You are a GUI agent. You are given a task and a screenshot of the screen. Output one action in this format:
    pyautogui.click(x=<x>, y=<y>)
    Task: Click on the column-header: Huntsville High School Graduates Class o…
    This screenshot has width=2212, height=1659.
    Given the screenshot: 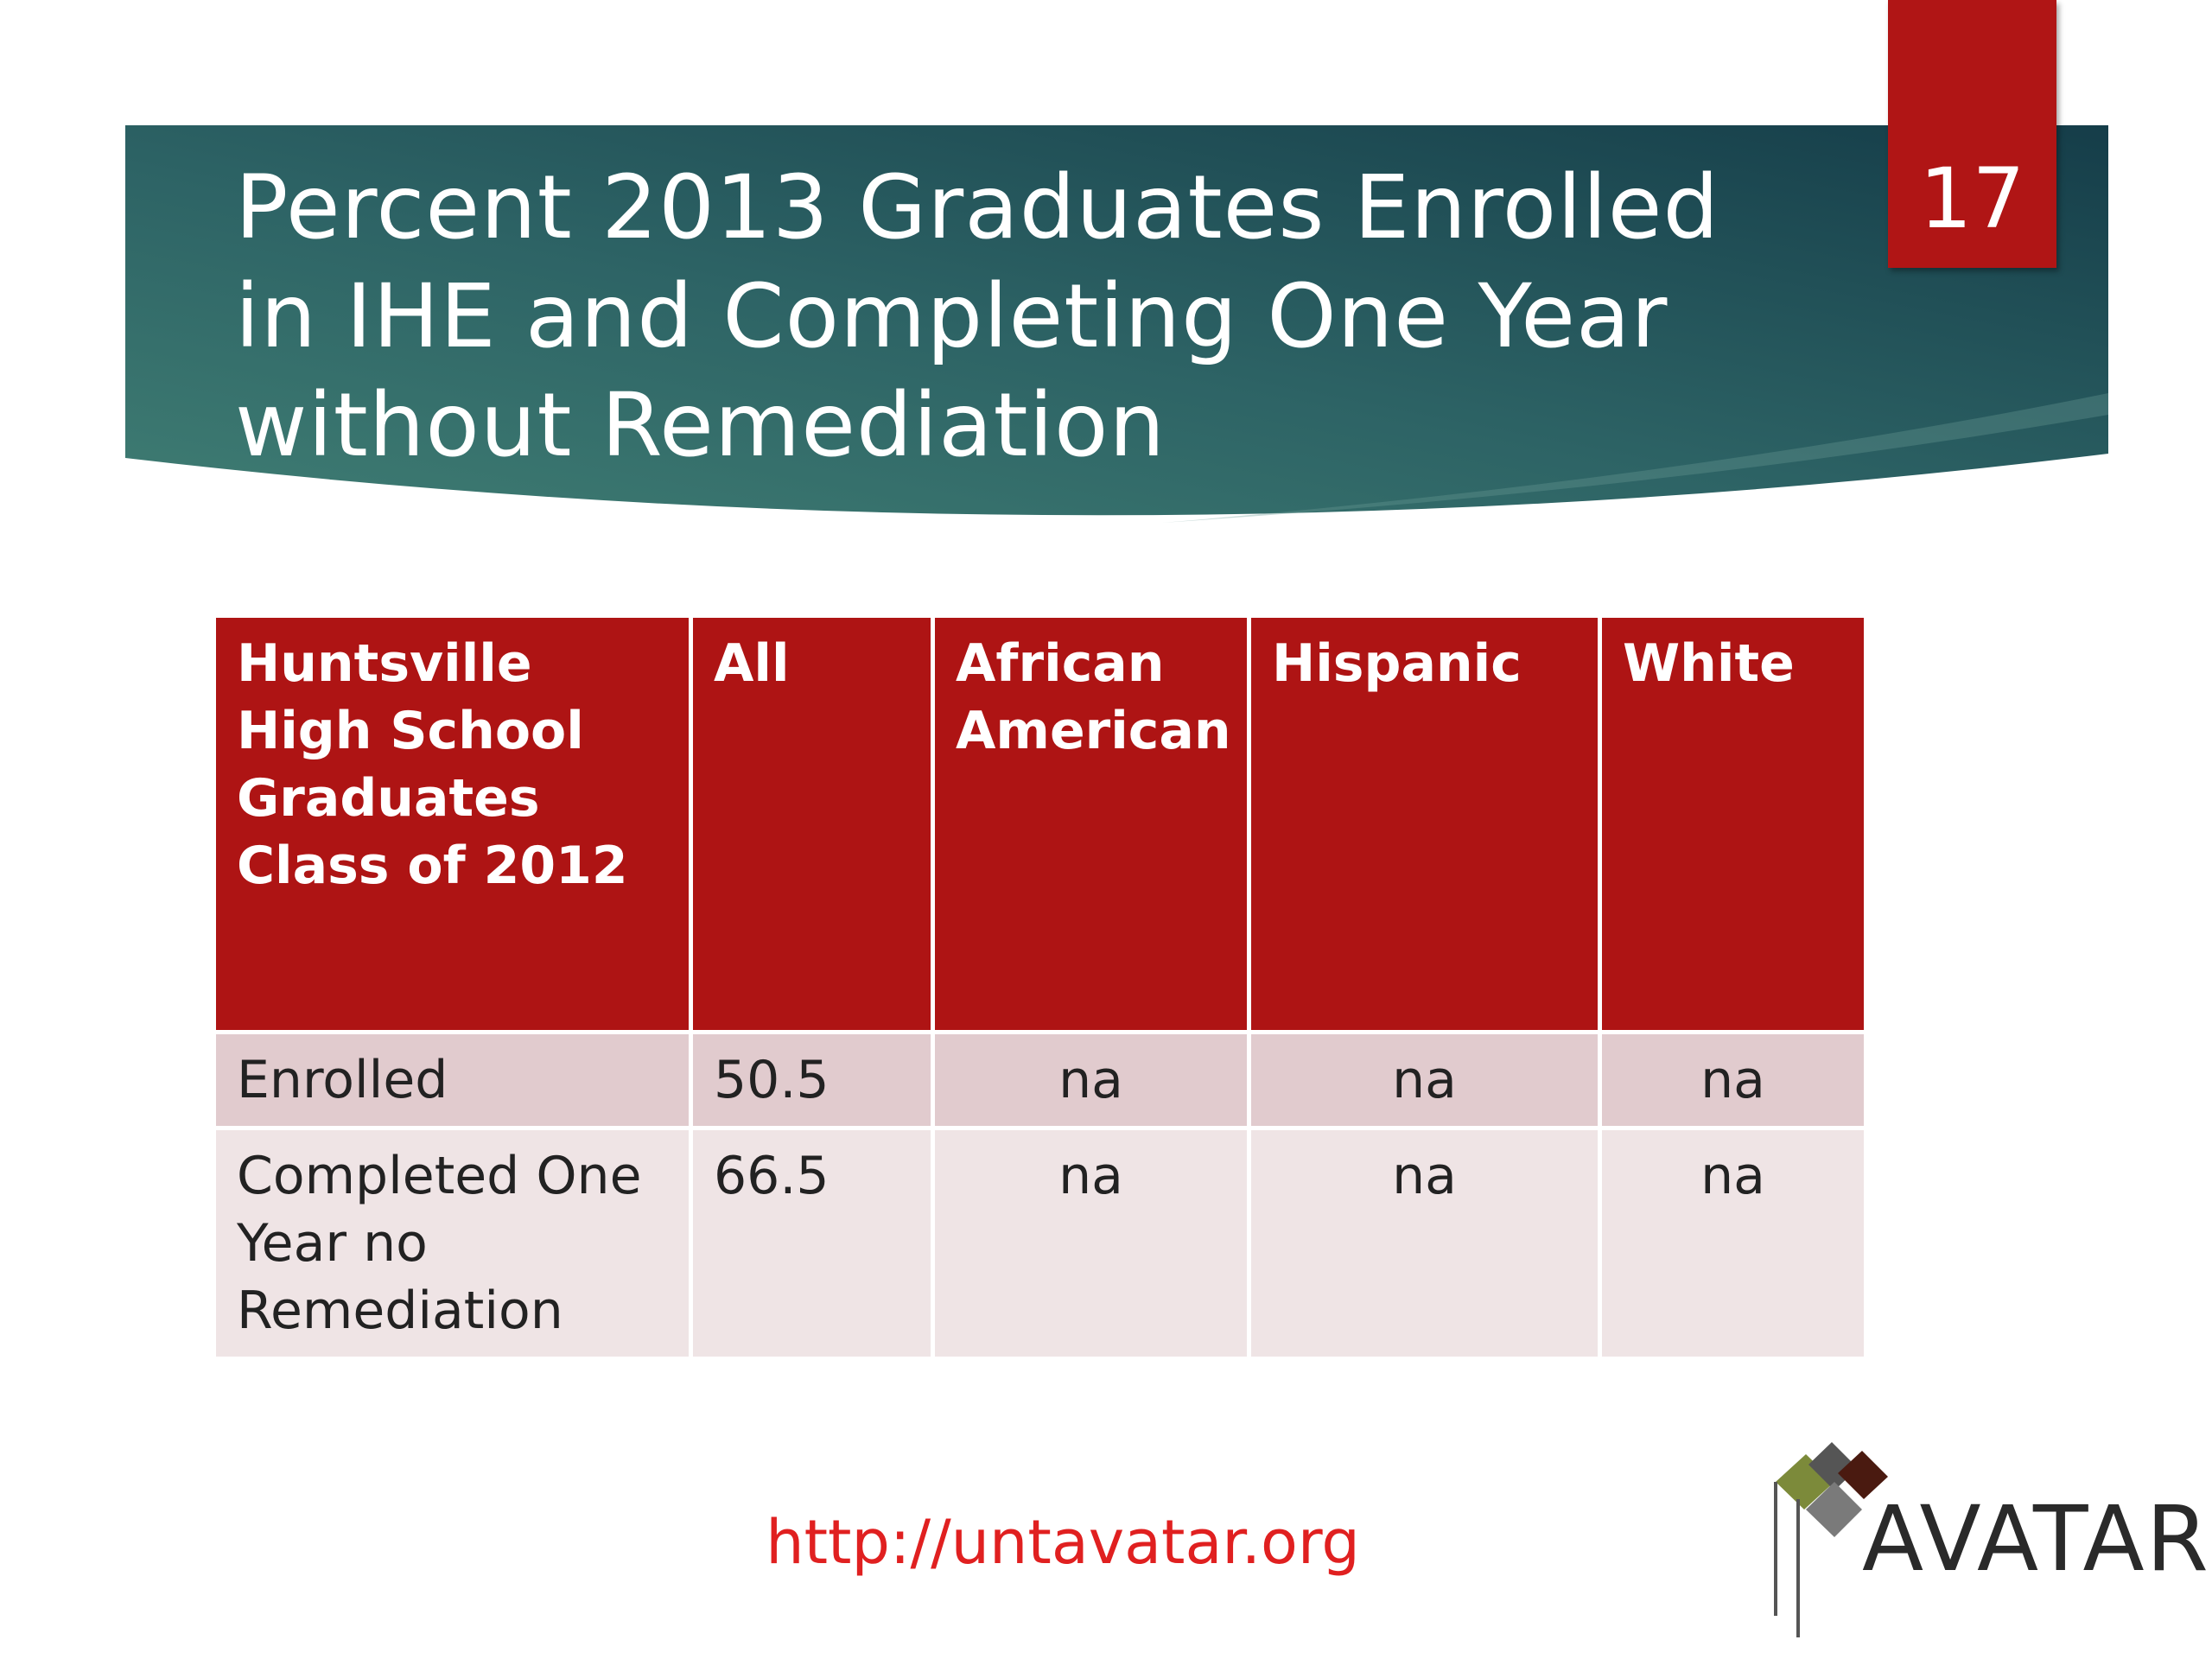 What is the action you would take?
    pyautogui.click(x=452, y=823)
    